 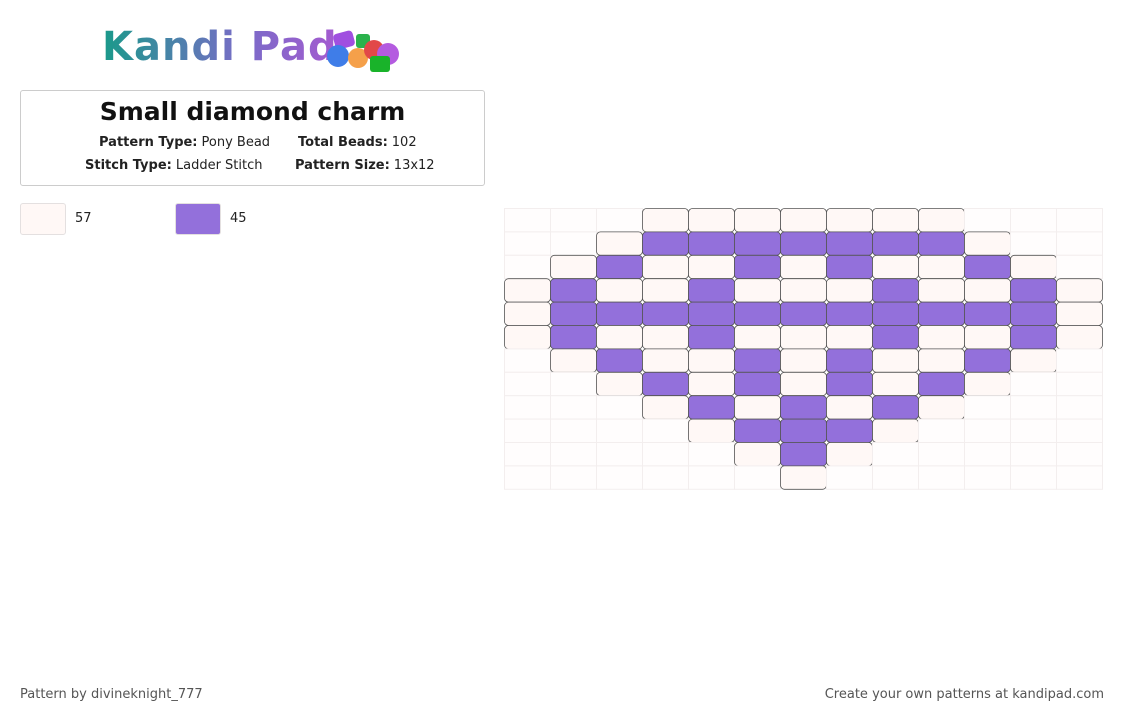 What do you see at coordinates (128, 165) in the screenshot?
I see `field-label: Stitch Type:` at bounding box center [128, 165].